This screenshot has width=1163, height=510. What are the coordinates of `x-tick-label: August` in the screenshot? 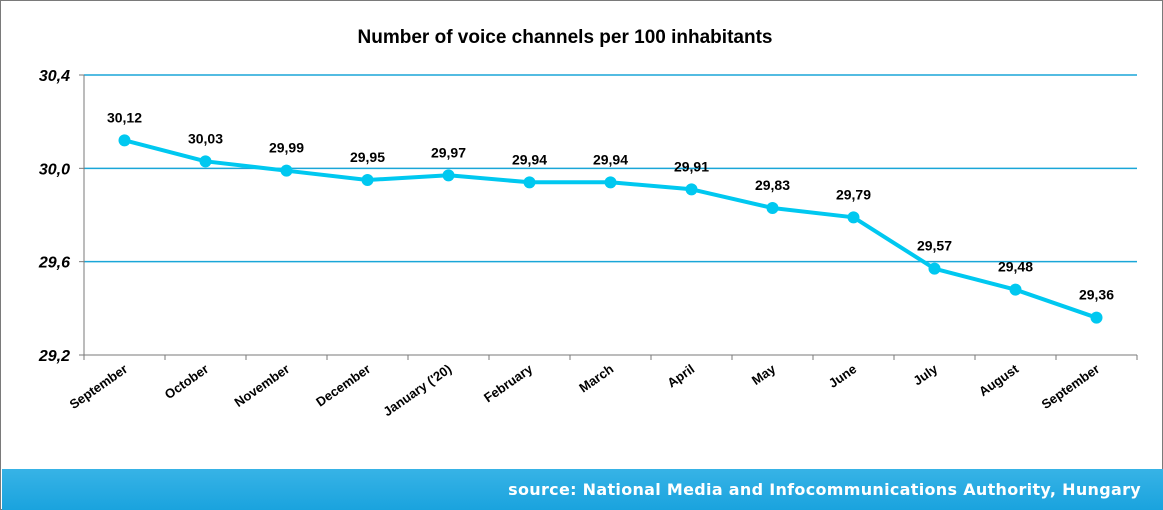 It's located at (999, 380).